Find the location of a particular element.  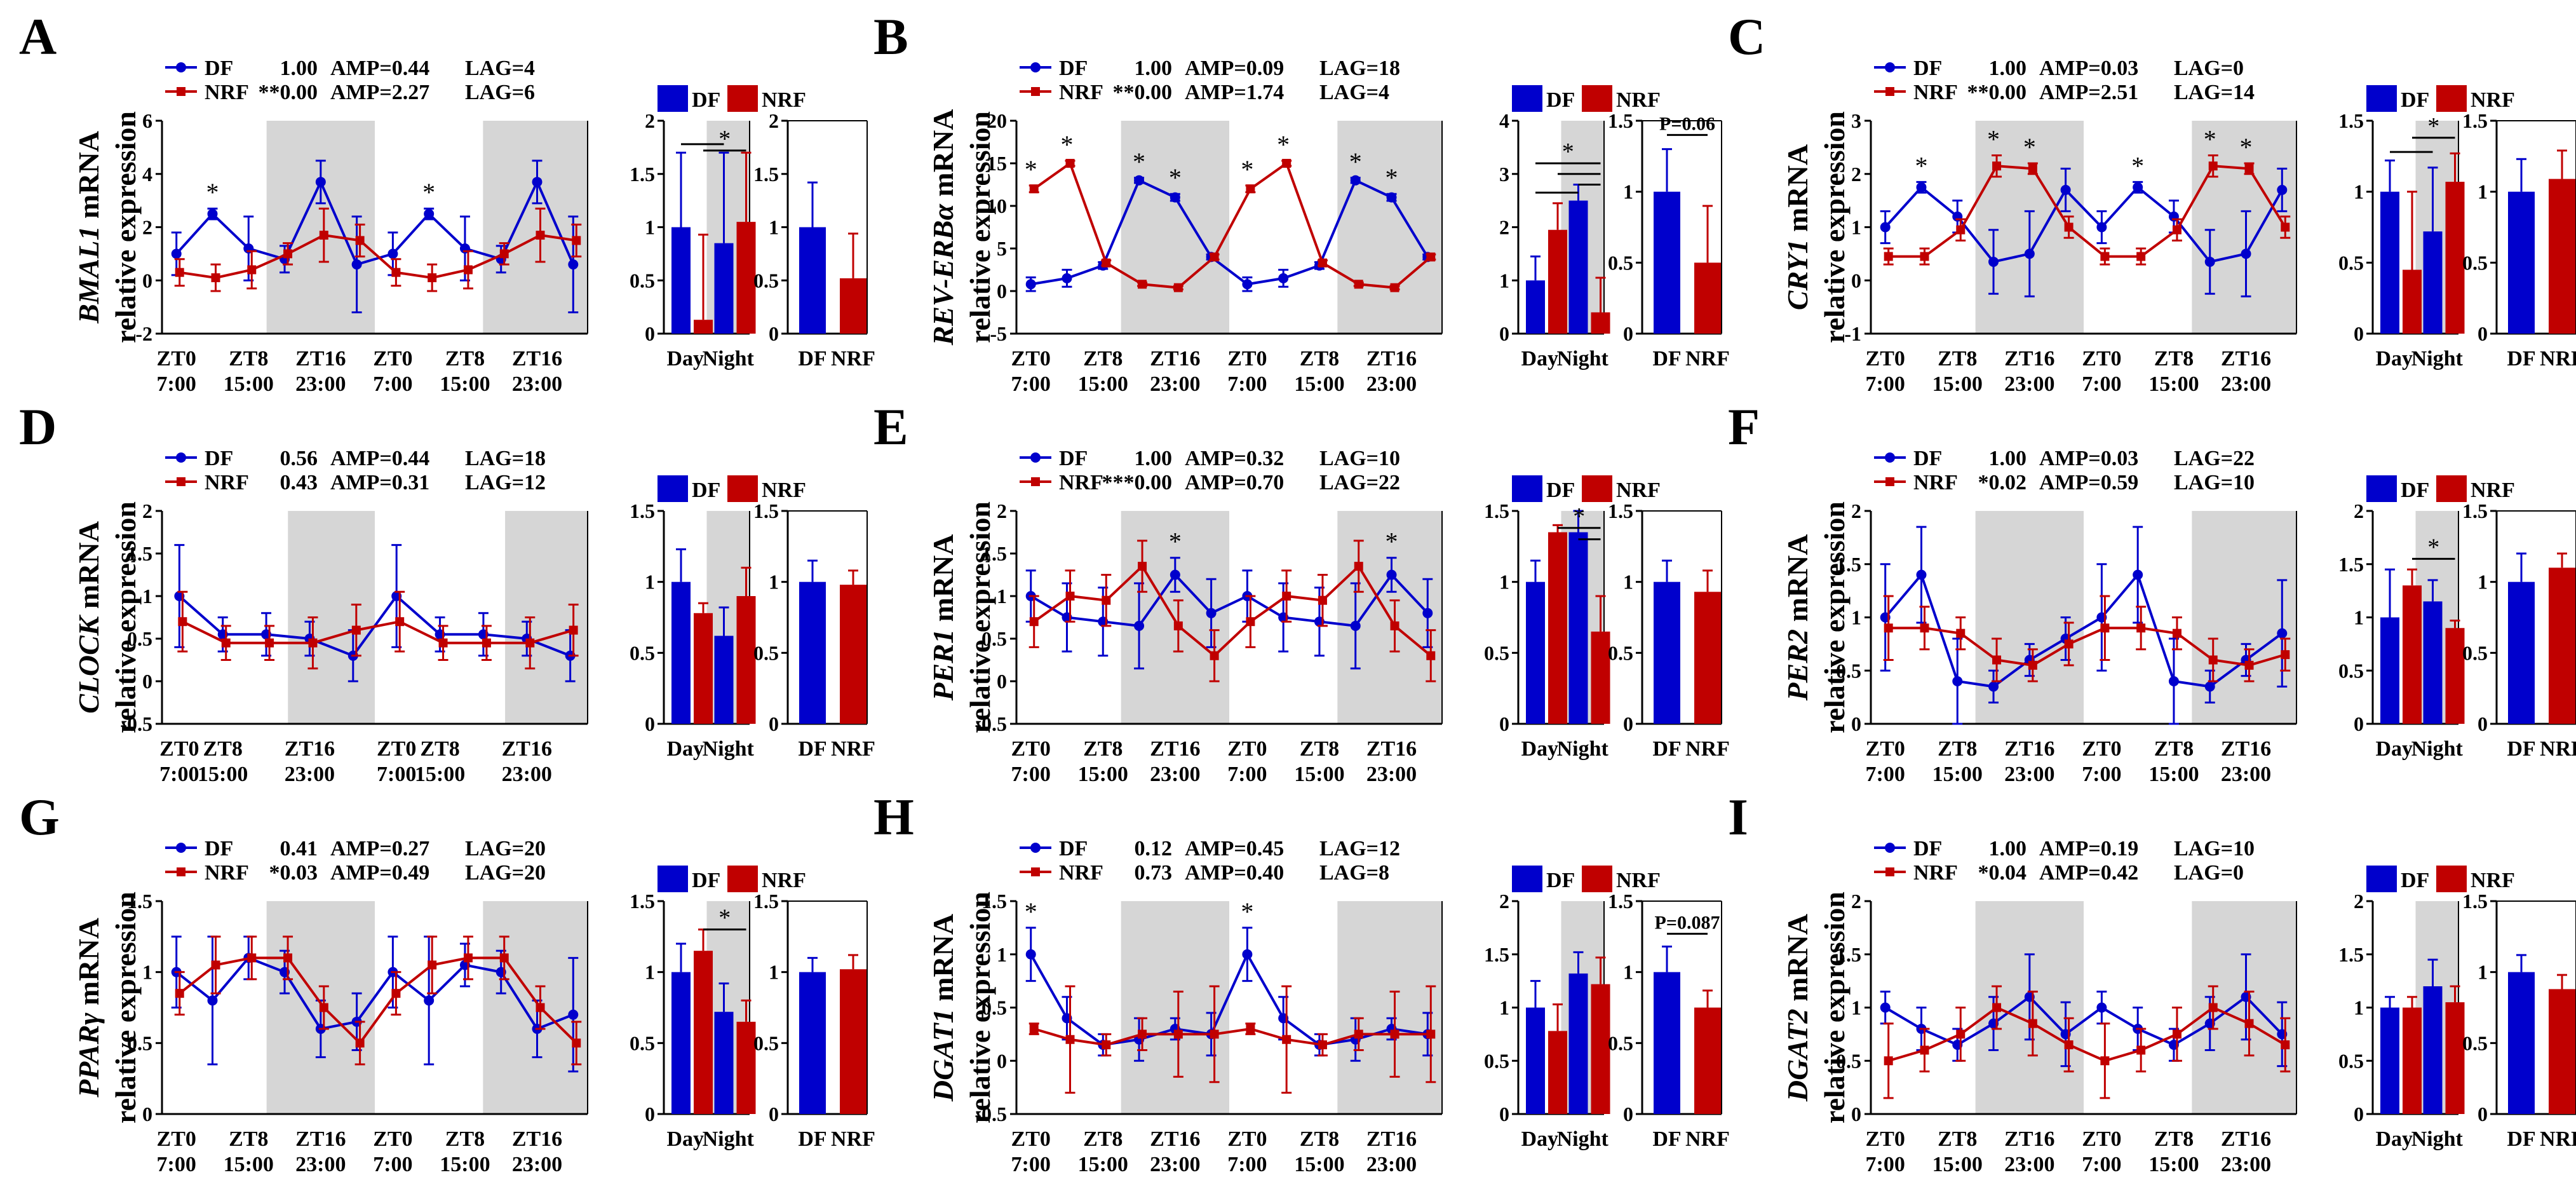

y-tick-label: 10 is located at coordinates (997, 206).